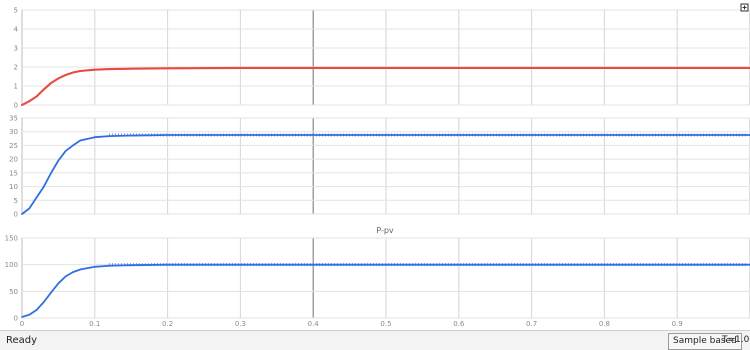 Image resolution: width=750 pixels, height=350 pixels. What do you see at coordinates (531, 324) in the screenshot?
I see `x-tick-label: 0.7` at bounding box center [531, 324].